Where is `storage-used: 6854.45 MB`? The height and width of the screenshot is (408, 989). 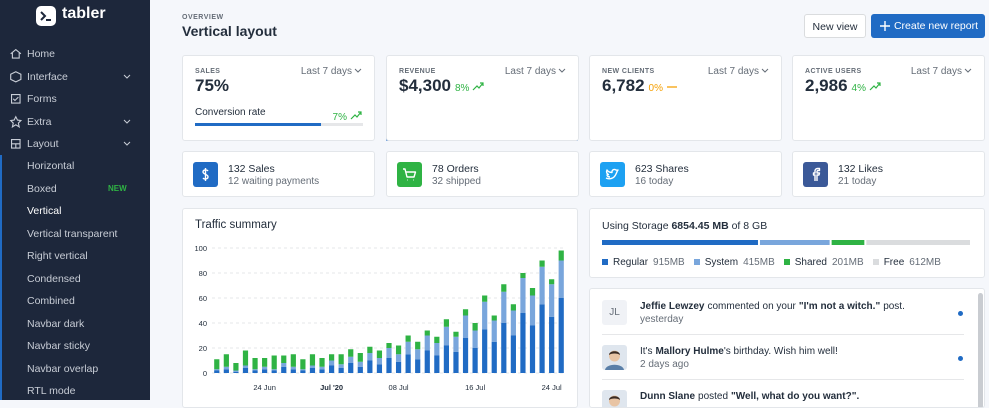
storage-used: 6854.45 MB is located at coordinates (700, 226).